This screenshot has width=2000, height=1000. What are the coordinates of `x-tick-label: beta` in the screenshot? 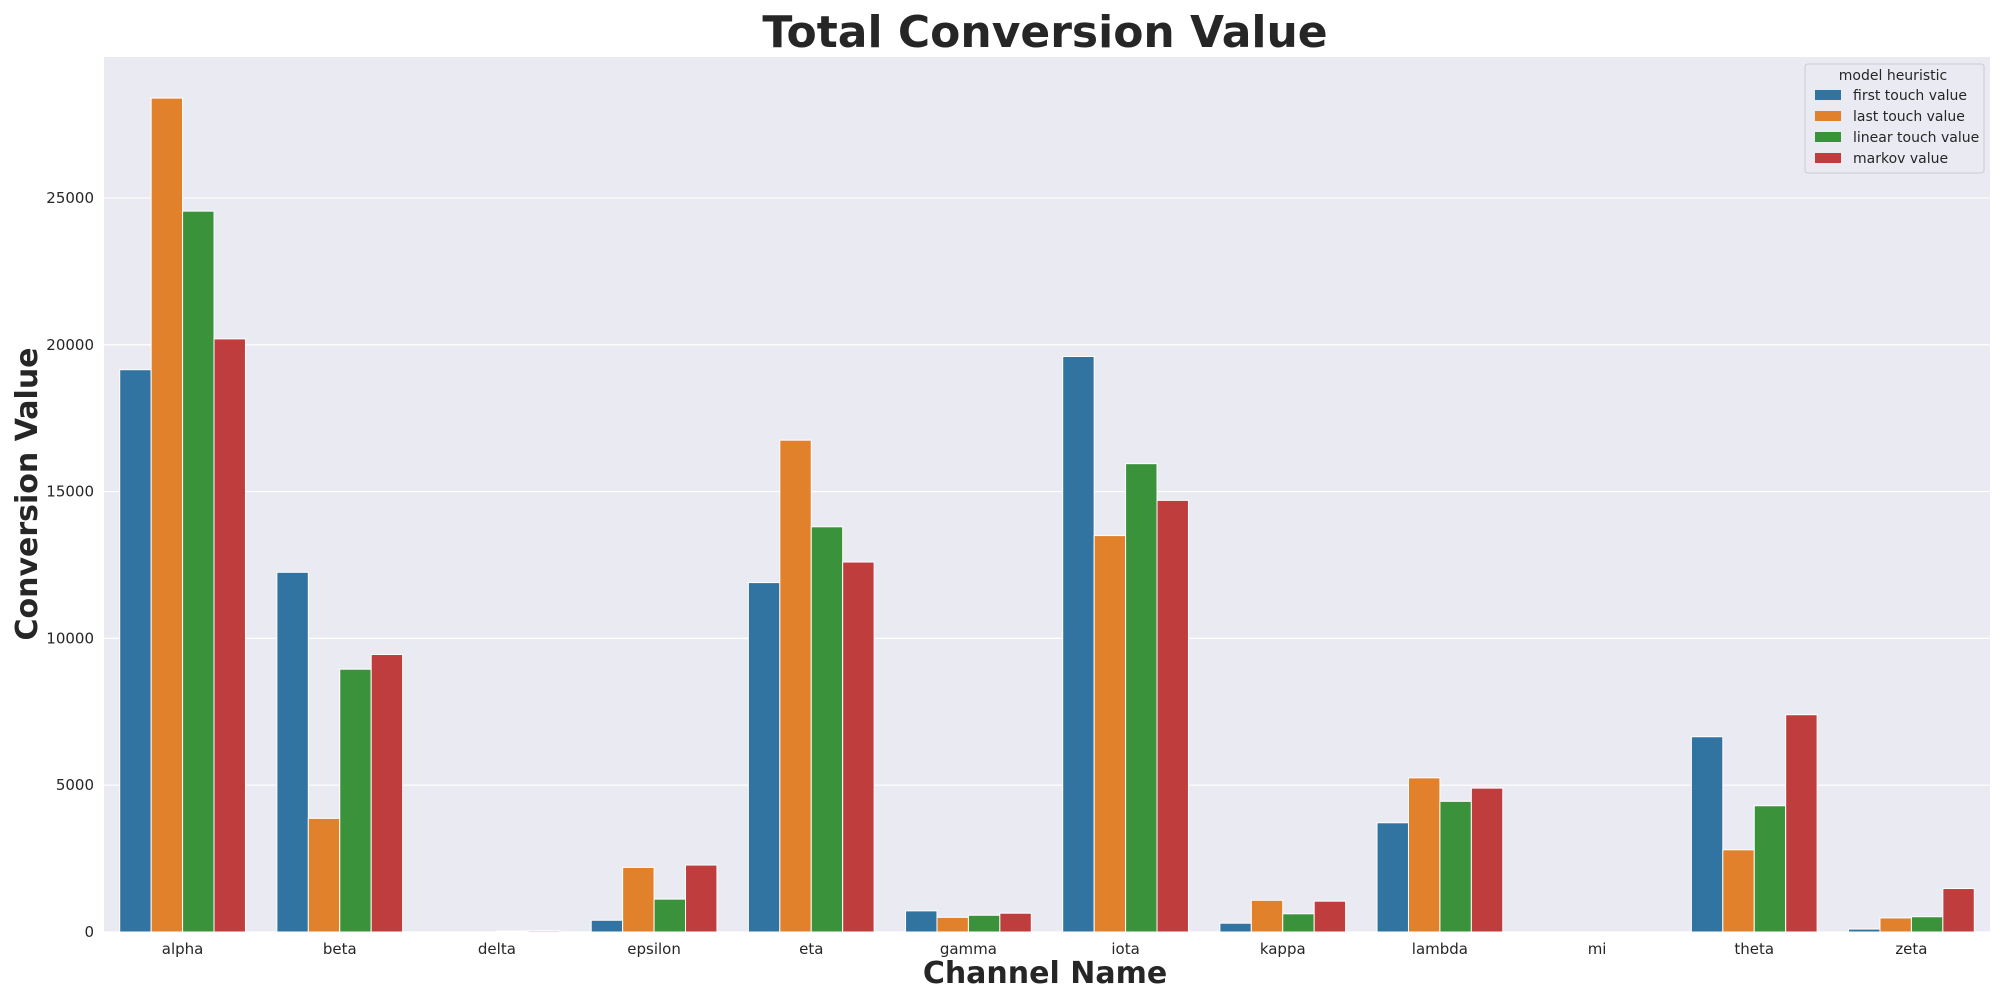 It's located at (340, 949).